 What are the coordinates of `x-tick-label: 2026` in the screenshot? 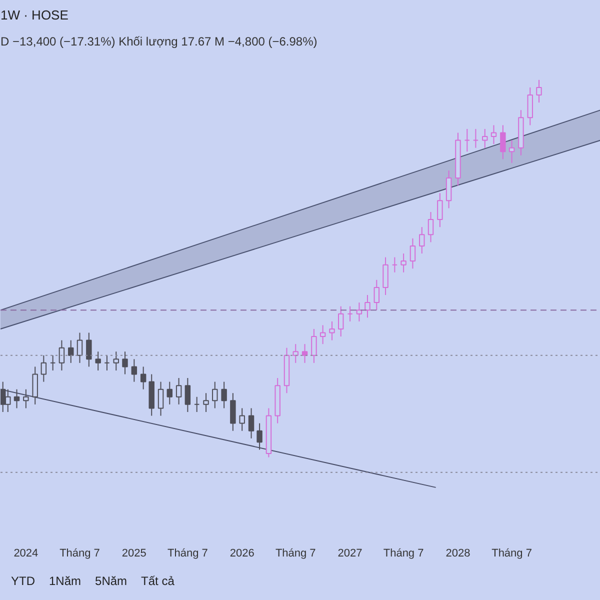 It's located at (242, 554).